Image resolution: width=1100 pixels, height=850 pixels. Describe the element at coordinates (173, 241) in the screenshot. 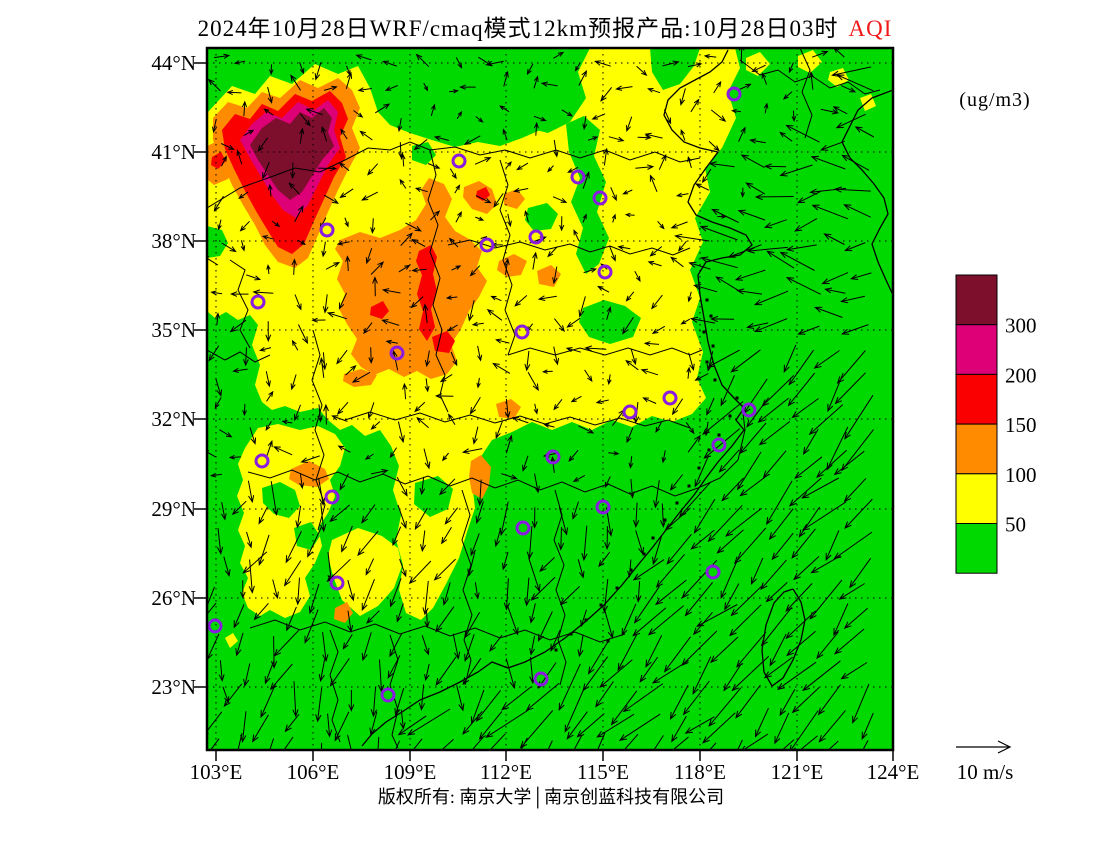

I see `lat-tick-label: 38°N` at that location.